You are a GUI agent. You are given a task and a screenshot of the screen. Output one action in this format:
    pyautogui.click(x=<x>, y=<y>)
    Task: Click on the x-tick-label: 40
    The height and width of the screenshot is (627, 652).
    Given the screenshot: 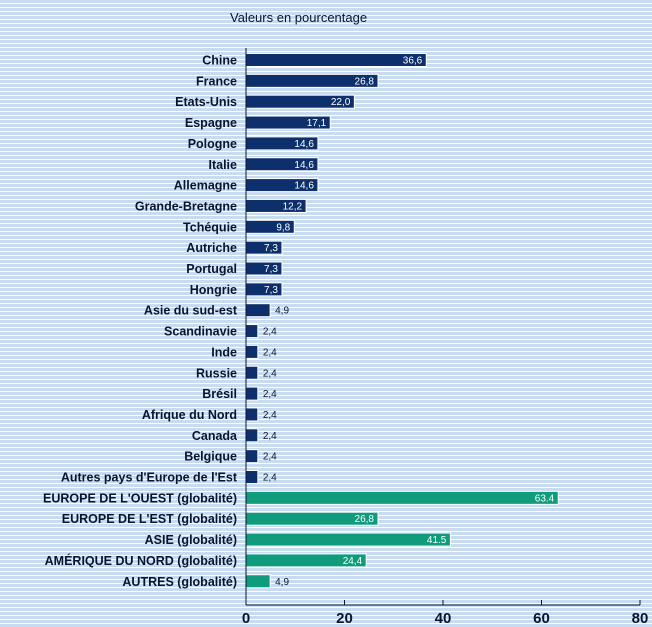 What is the action you would take?
    pyautogui.click(x=443, y=618)
    